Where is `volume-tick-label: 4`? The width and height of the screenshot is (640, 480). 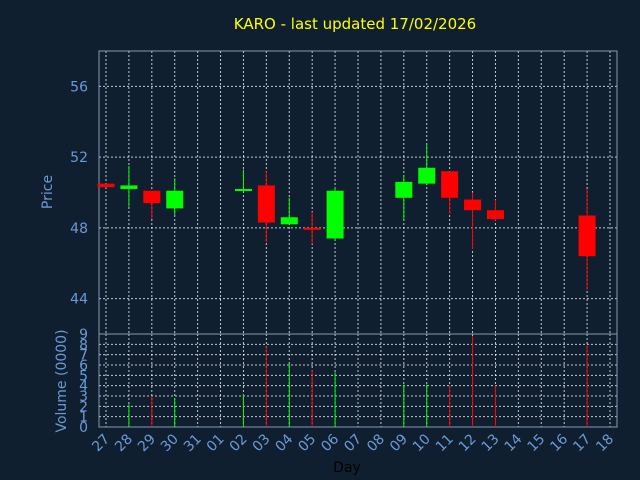 volume-tick-label: 4 is located at coordinates (83, 387).